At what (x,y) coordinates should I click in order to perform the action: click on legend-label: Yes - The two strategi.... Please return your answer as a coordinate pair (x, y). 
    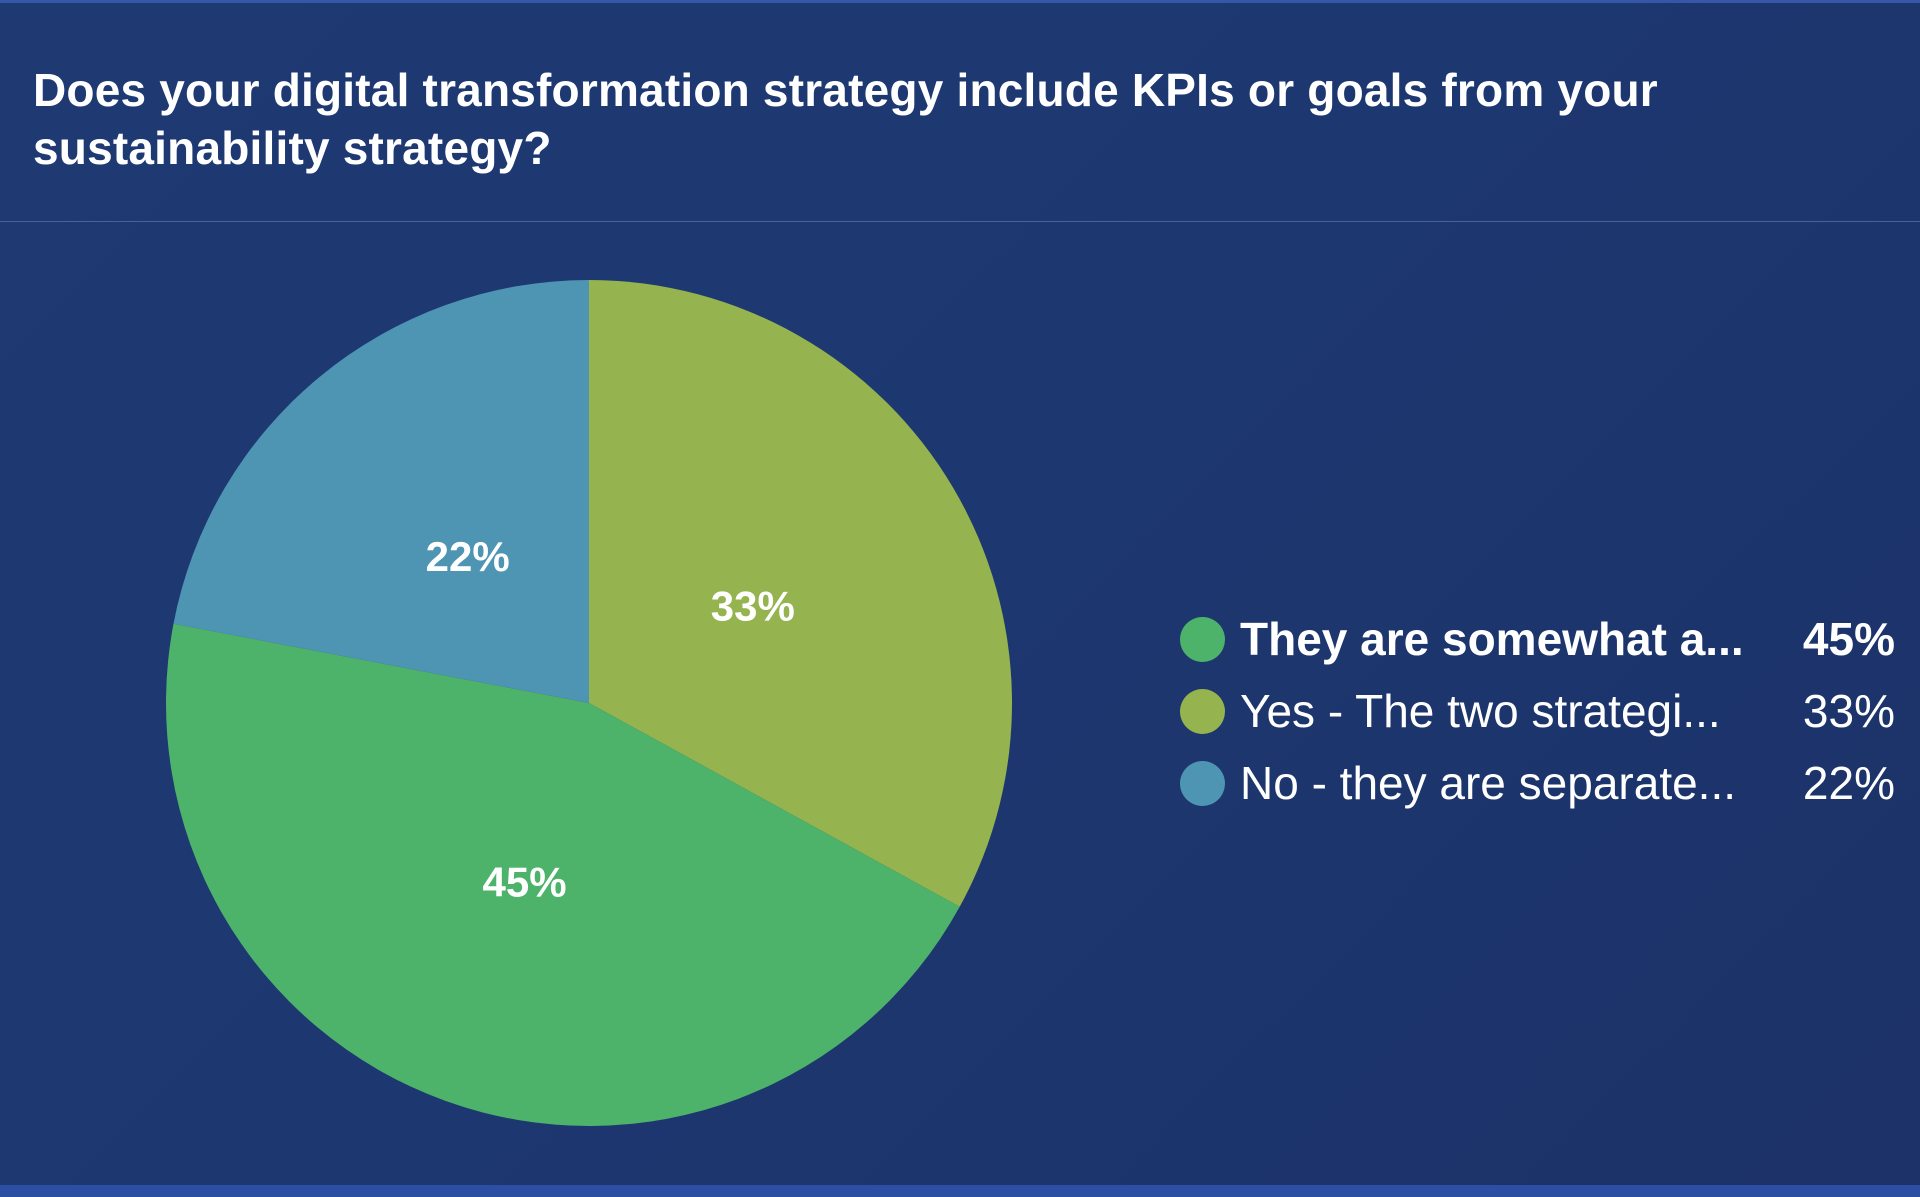
    Looking at the image, I should click on (1480, 711).